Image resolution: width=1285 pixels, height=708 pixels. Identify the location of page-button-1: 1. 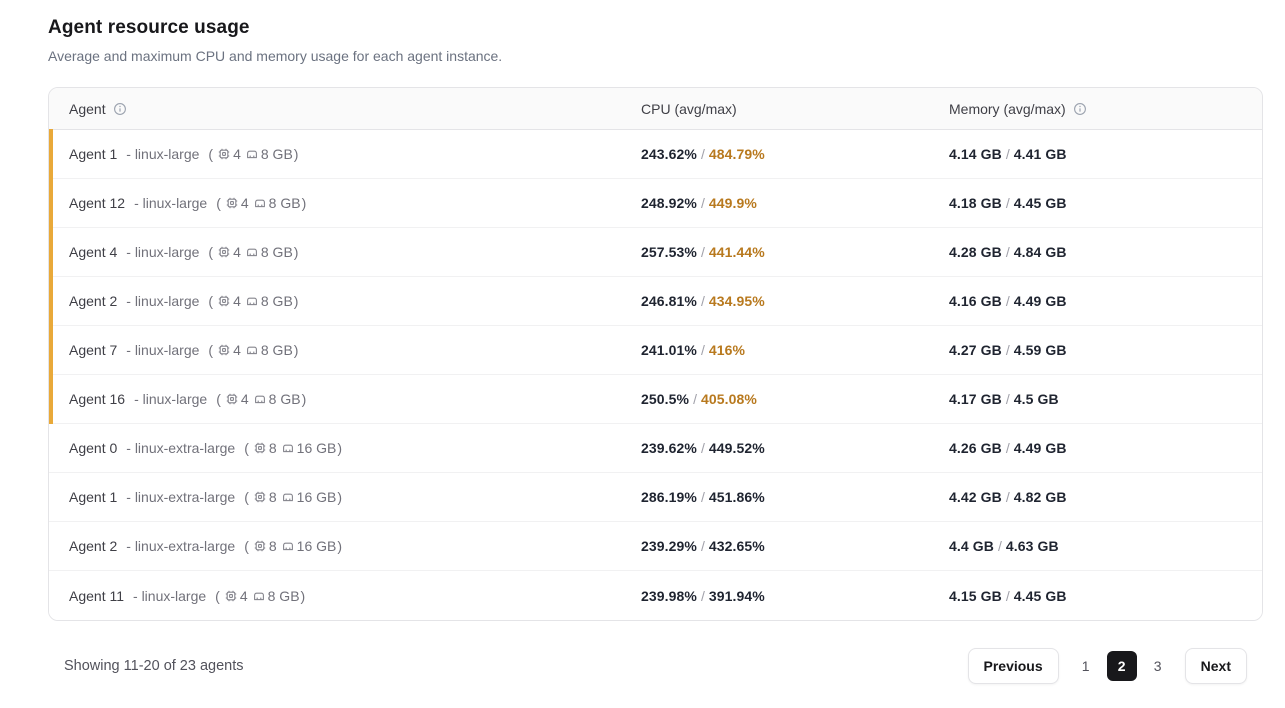
(1086, 666).